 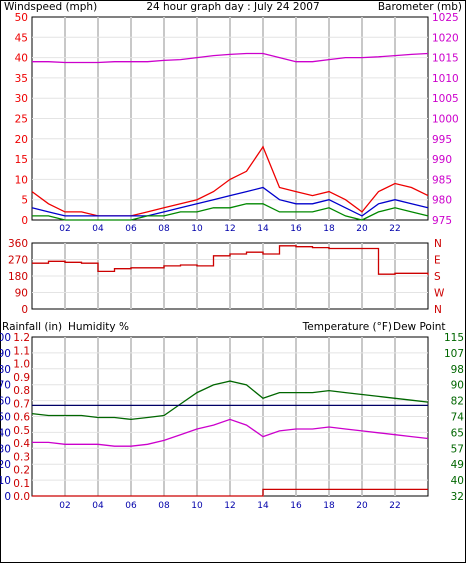 What do you see at coordinates (458, 418) in the screenshot?
I see `temperature-tick-label: 74` at bounding box center [458, 418].